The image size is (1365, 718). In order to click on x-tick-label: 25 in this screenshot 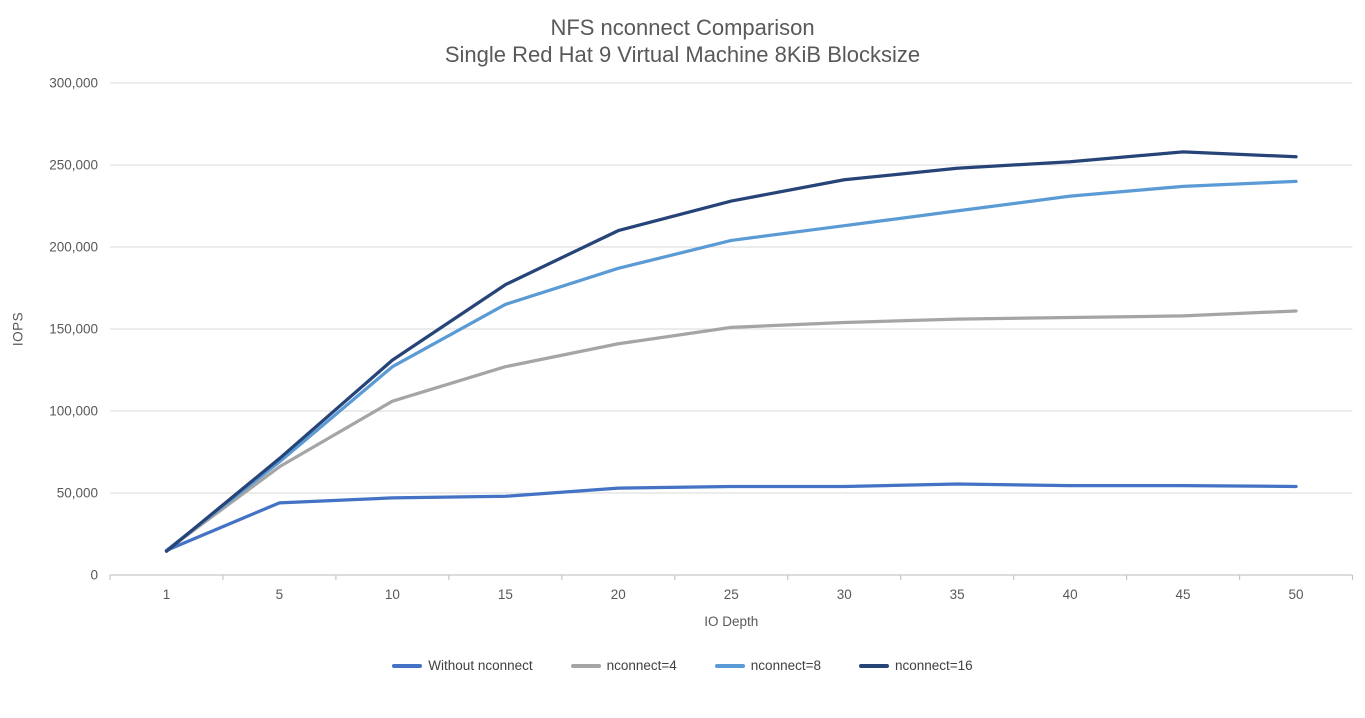, I will do `click(731, 594)`.